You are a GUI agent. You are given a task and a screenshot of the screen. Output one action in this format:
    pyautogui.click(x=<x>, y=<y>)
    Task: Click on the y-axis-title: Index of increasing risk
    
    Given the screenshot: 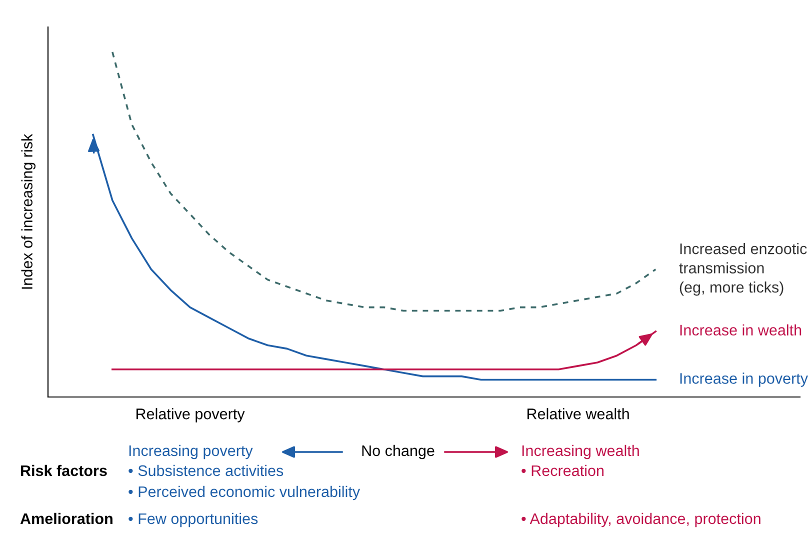 What is the action you would take?
    pyautogui.click(x=28, y=211)
    